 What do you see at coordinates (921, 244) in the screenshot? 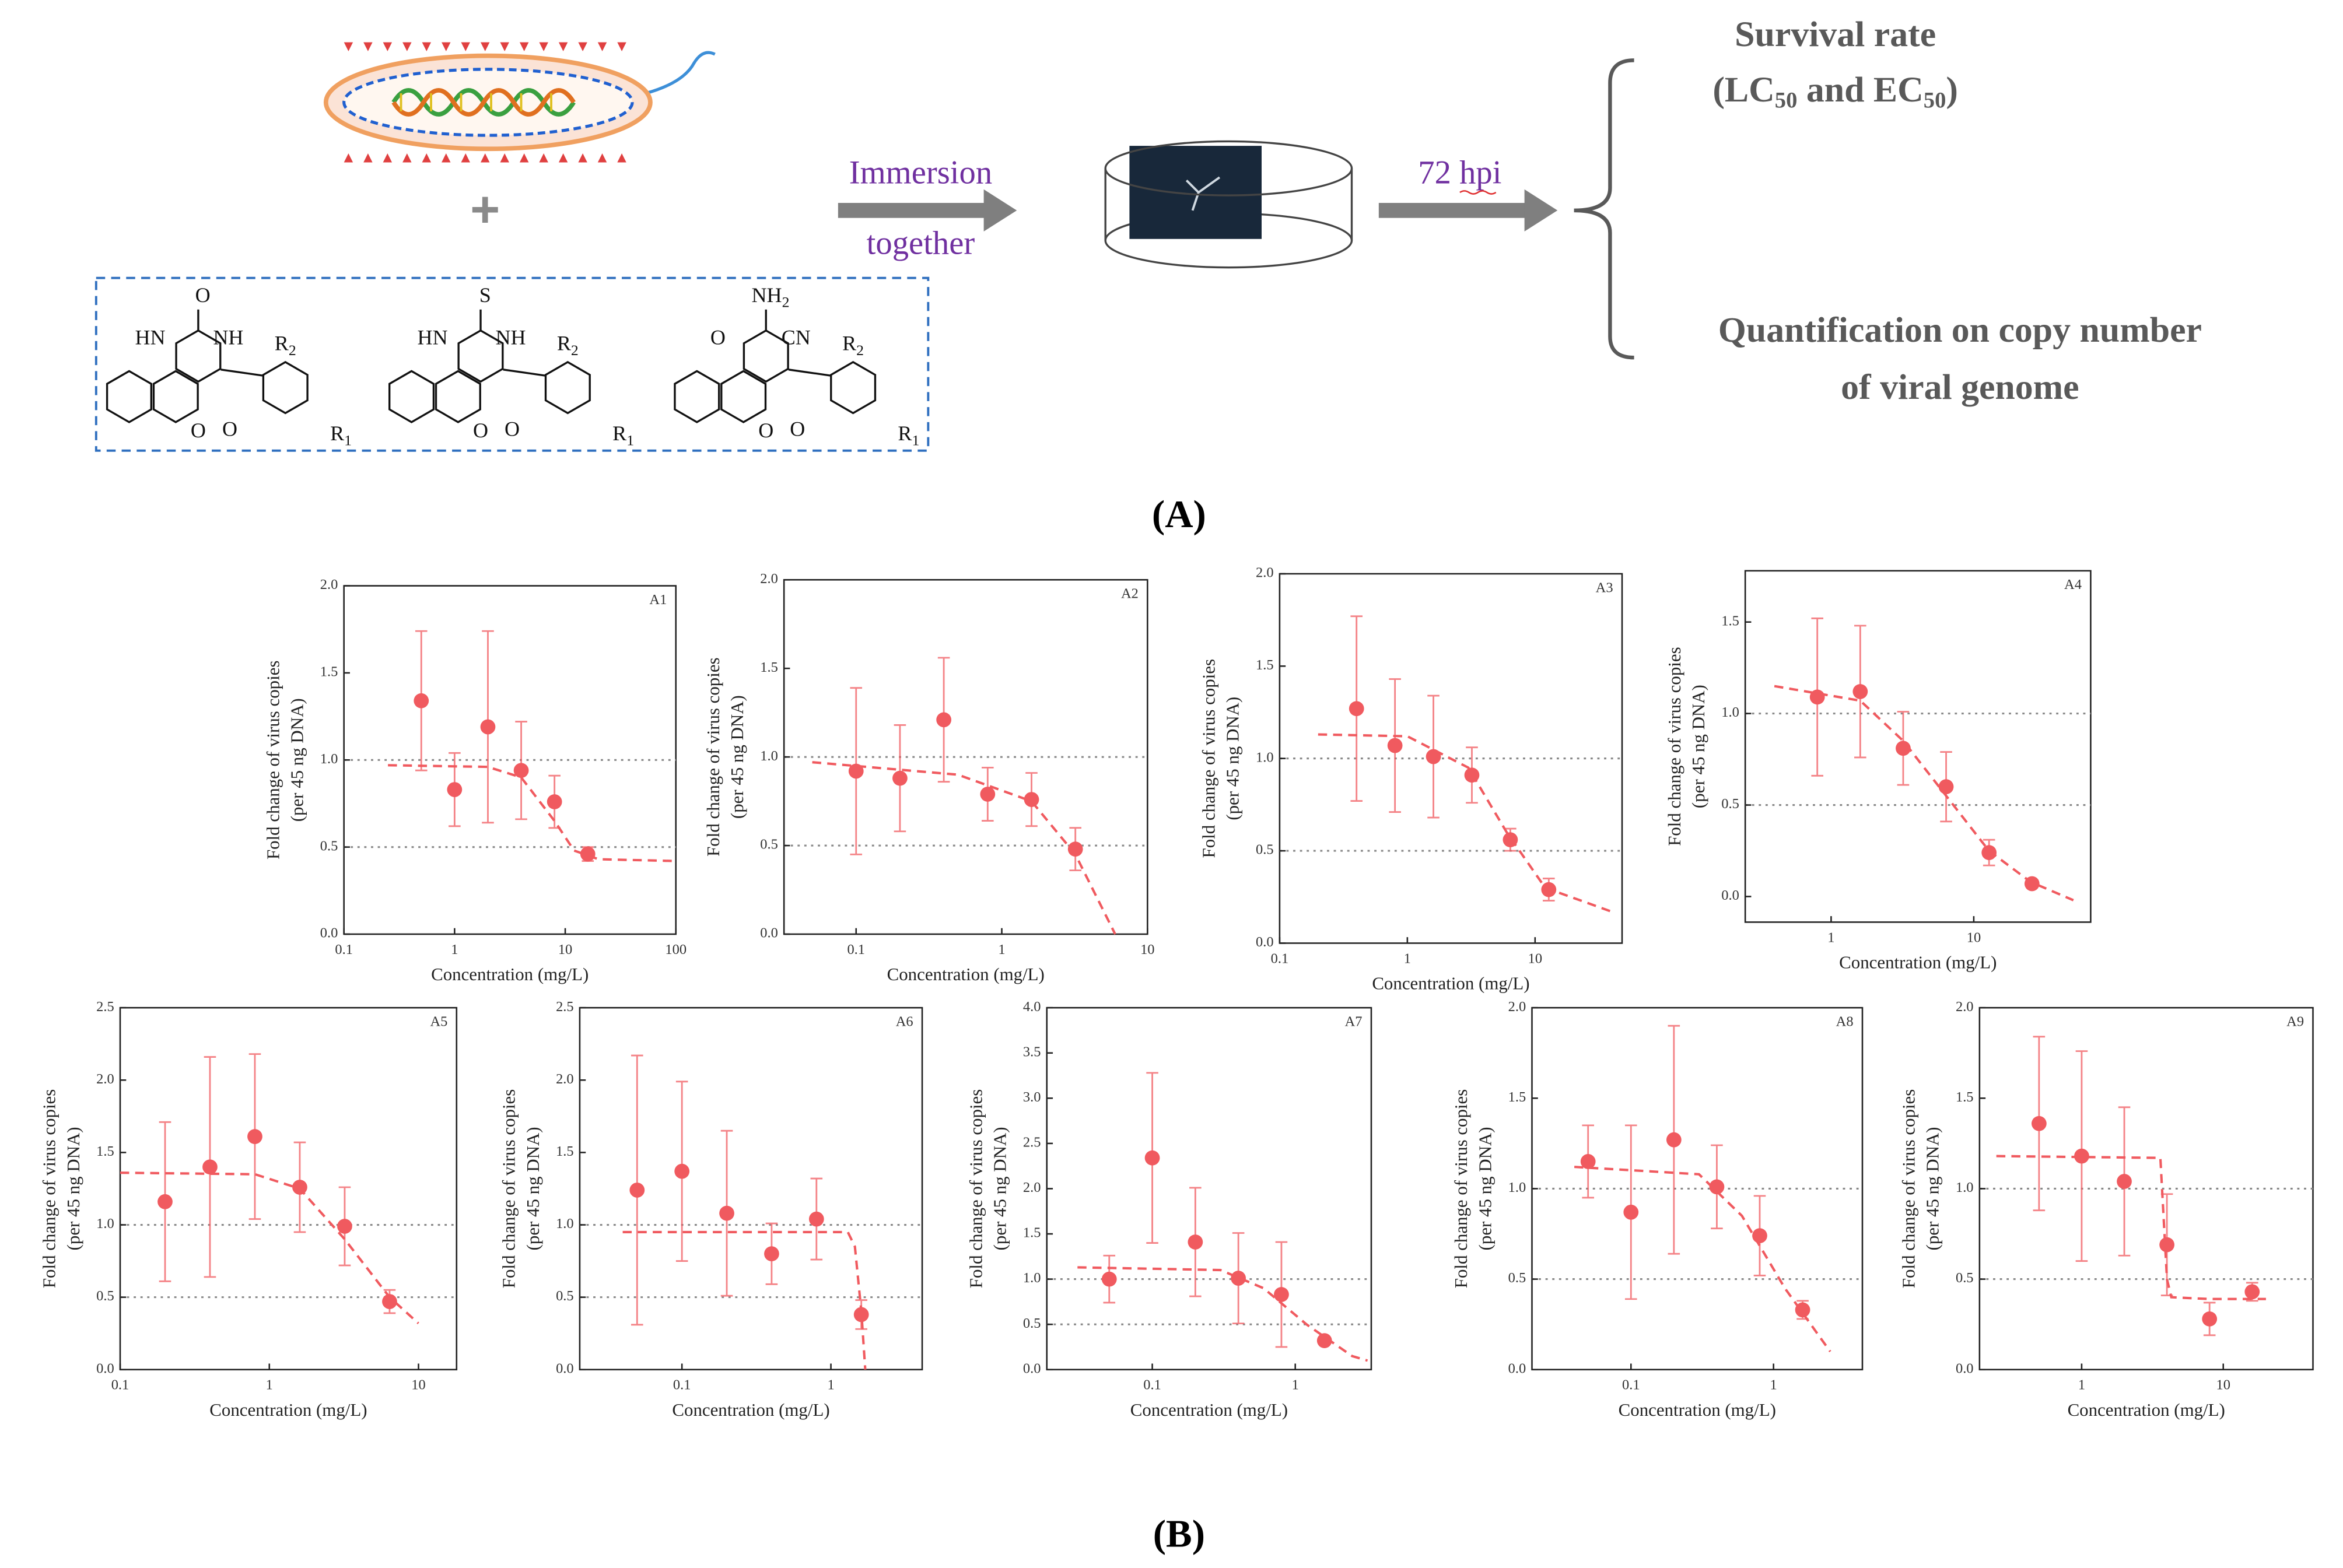
I see `step-label: together` at bounding box center [921, 244].